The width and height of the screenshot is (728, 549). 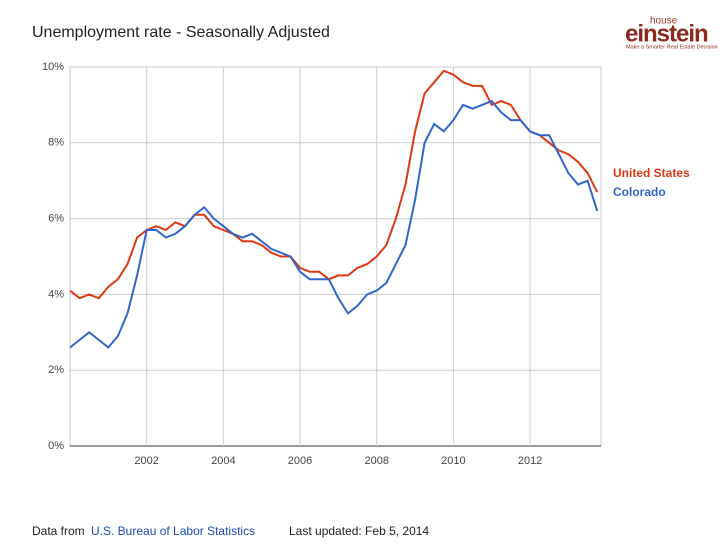 What do you see at coordinates (651, 173) in the screenshot?
I see `legend-label: United States` at bounding box center [651, 173].